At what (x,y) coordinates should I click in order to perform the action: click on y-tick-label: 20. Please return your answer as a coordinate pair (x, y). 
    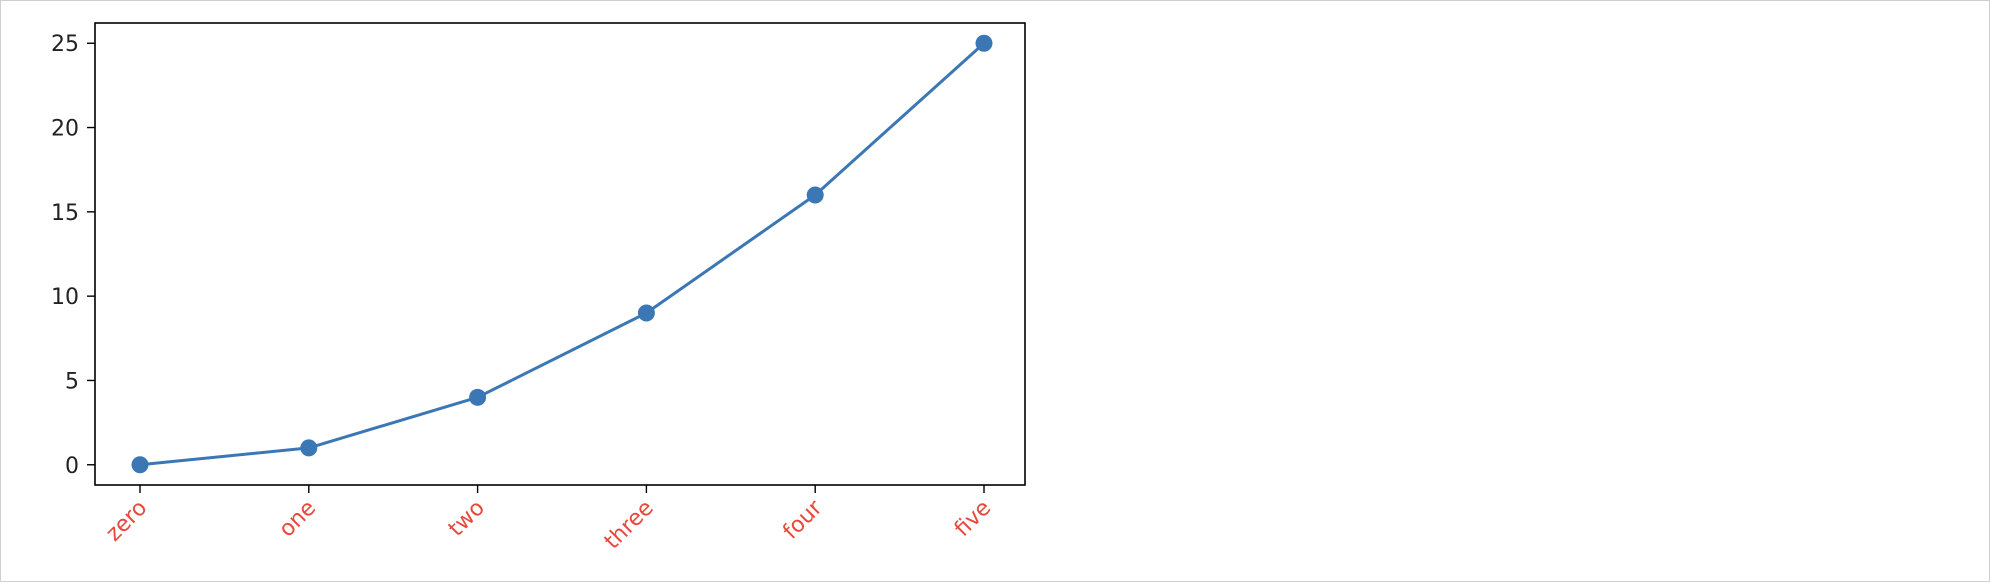
    Looking at the image, I should click on (65, 129).